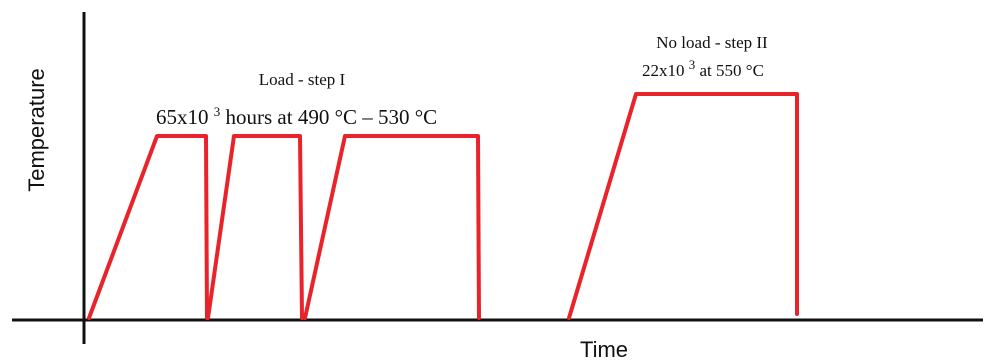 The width and height of the screenshot is (985, 362). I want to click on step1-detail-suffix: hours at 490 °C – 530 °C, so click(332, 117).